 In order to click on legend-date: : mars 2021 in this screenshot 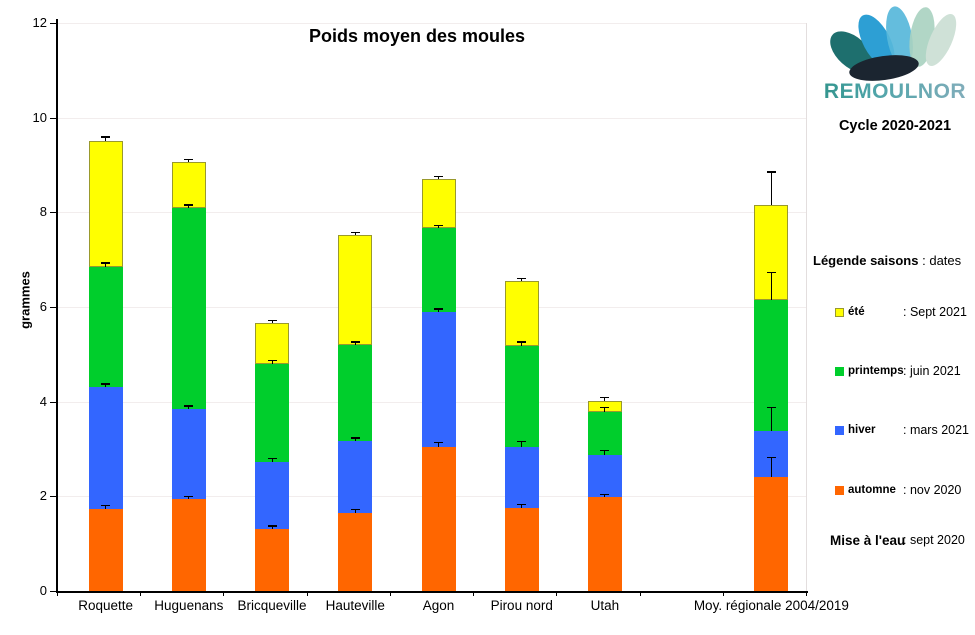, I will do `click(936, 430)`.